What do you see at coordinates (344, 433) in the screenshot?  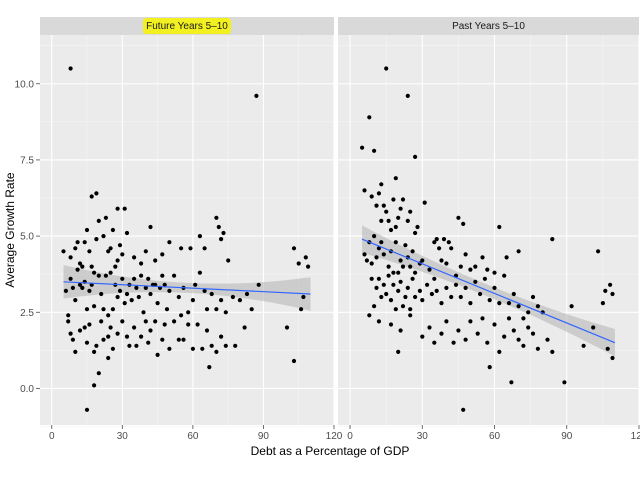 I see `x-axes: 0 30 60 90 120 0 30 60 90 120` at bounding box center [344, 433].